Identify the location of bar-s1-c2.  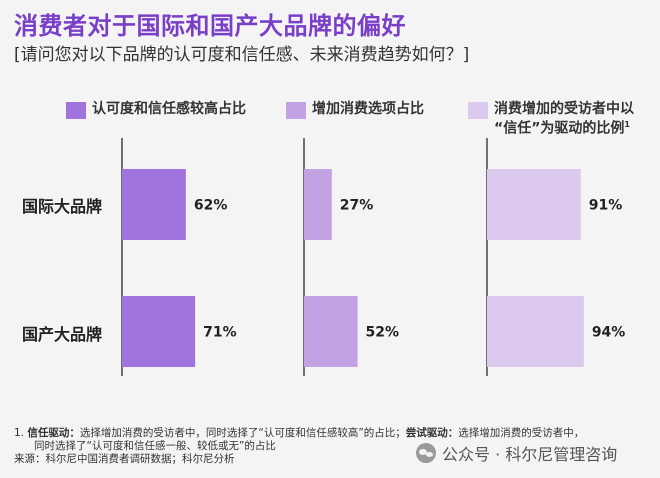
(159, 331).